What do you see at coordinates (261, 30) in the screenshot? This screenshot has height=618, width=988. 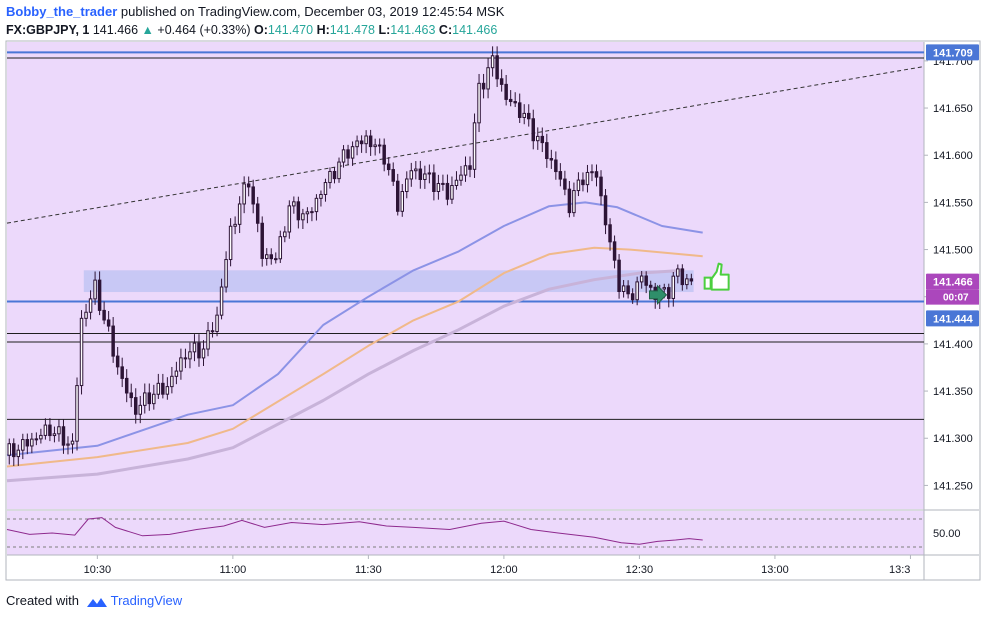 I see `open-label: O:` at bounding box center [261, 30].